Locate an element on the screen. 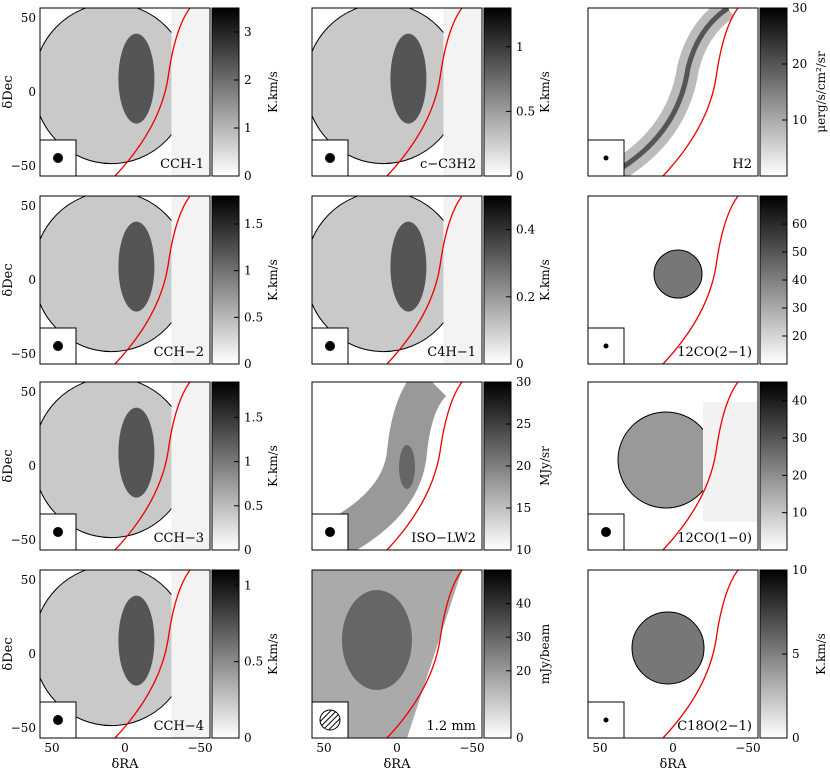  map-panel: H2 10 20 30 μerg/s/cm²/sr is located at coordinates (707, 89).